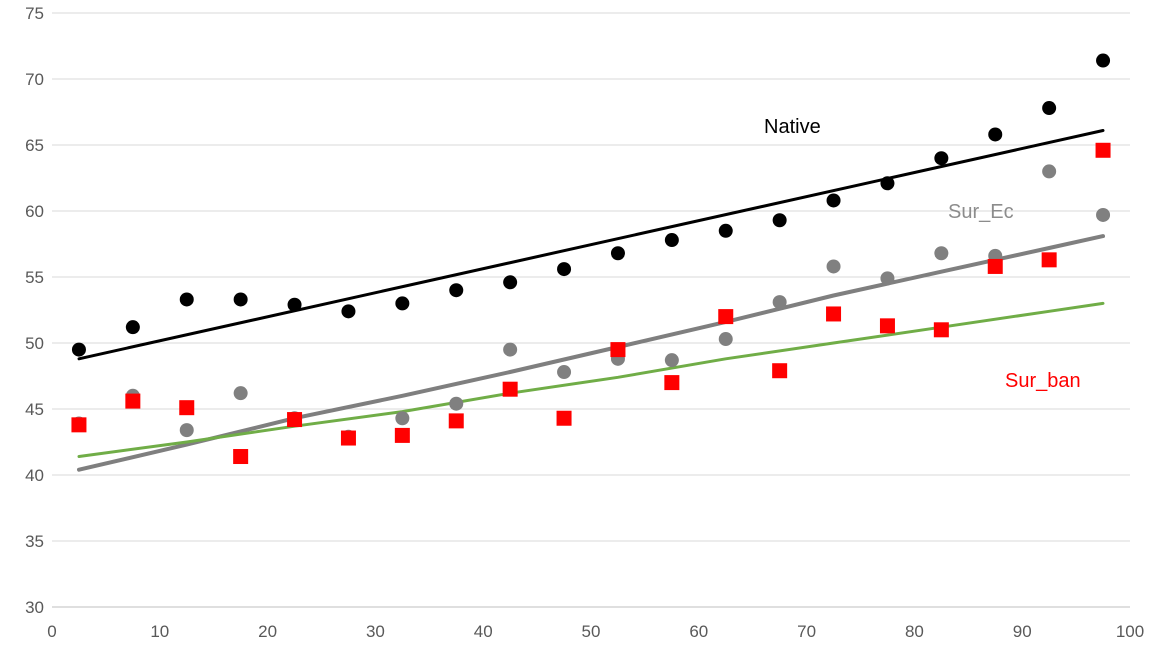  I want to click on x-tick-label: 90, so click(1022, 631).